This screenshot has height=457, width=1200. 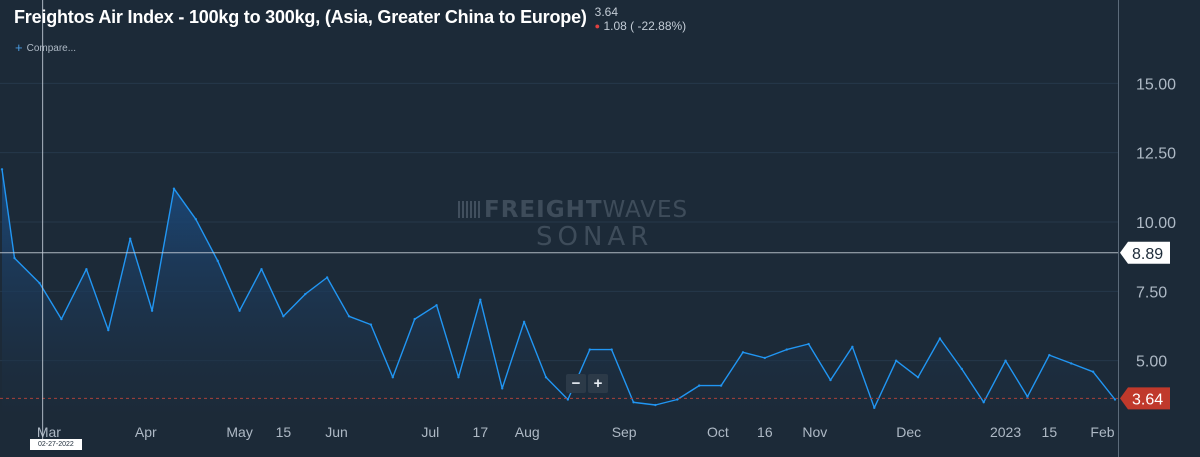 What do you see at coordinates (1156, 154) in the screenshot?
I see `y-tick-label: 12.50` at bounding box center [1156, 154].